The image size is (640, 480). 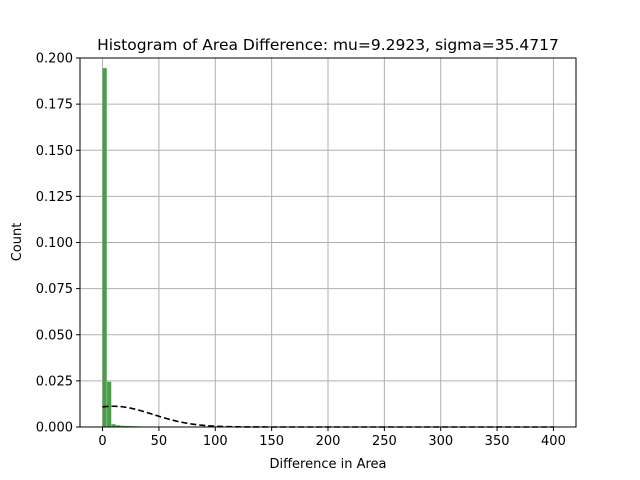 I want to click on y-tick-label-4: 0.100, so click(x=54, y=243).